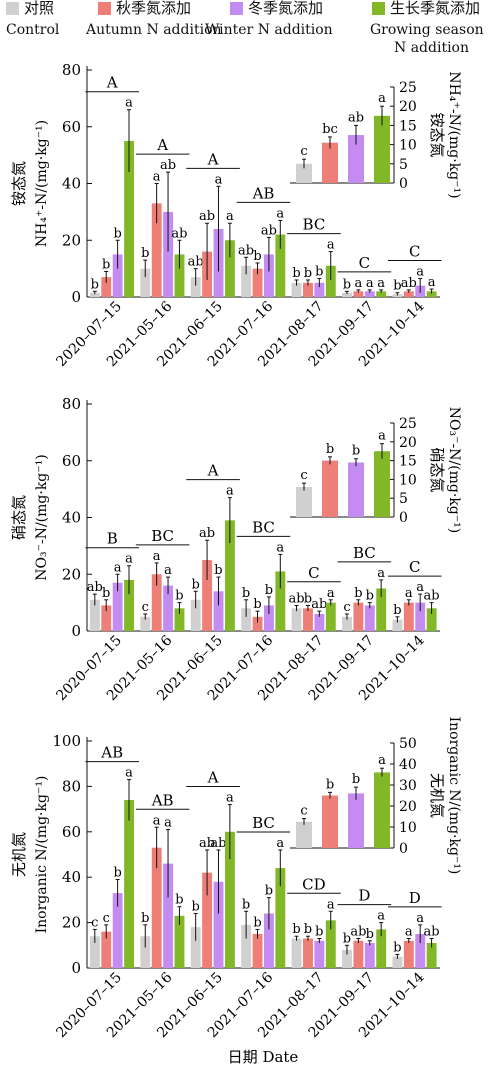 This screenshot has height=1074, width=500. What do you see at coordinates (378, 8) in the screenshot?
I see `legend-swatch-growing` at bounding box center [378, 8].